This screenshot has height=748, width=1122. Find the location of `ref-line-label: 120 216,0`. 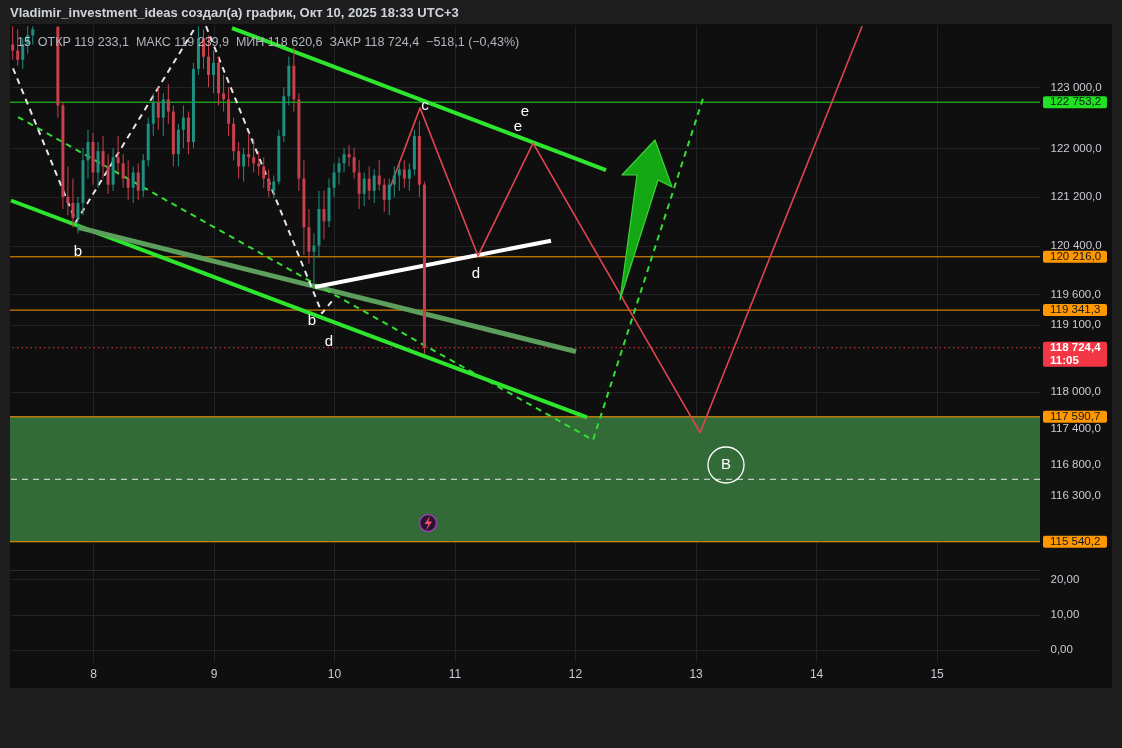

ref-line-label: 120 216,0 is located at coordinates (1076, 255).